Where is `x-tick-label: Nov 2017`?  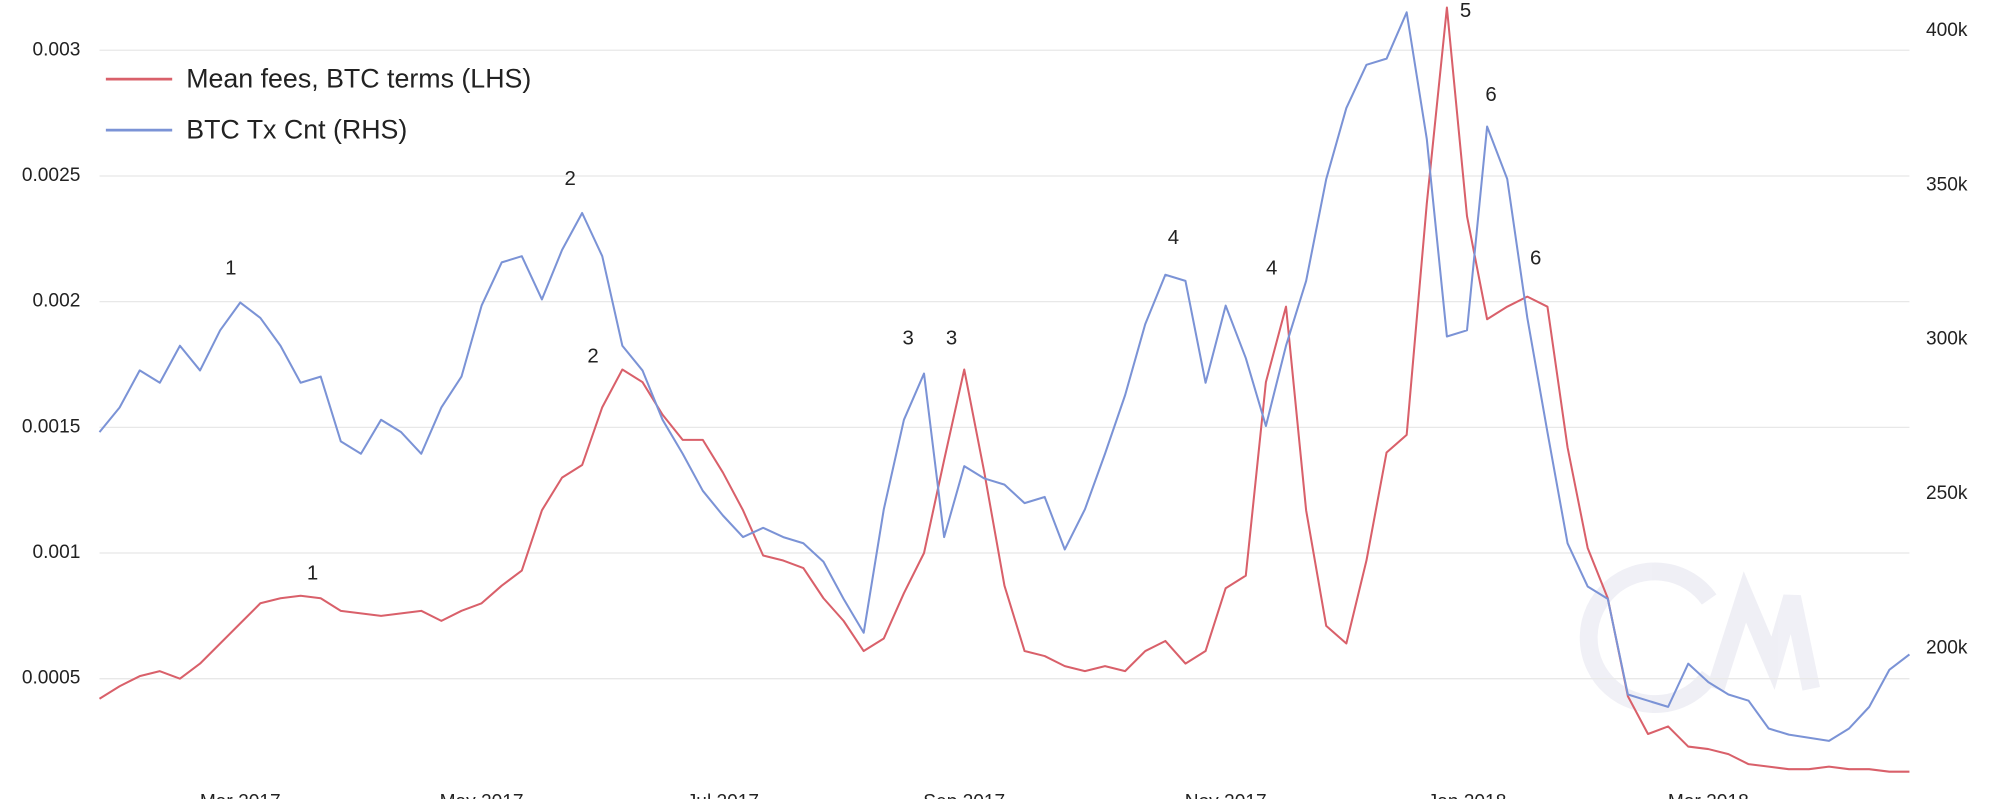 x-tick-label: Nov 2017 is located at coordinates (1226, 795).